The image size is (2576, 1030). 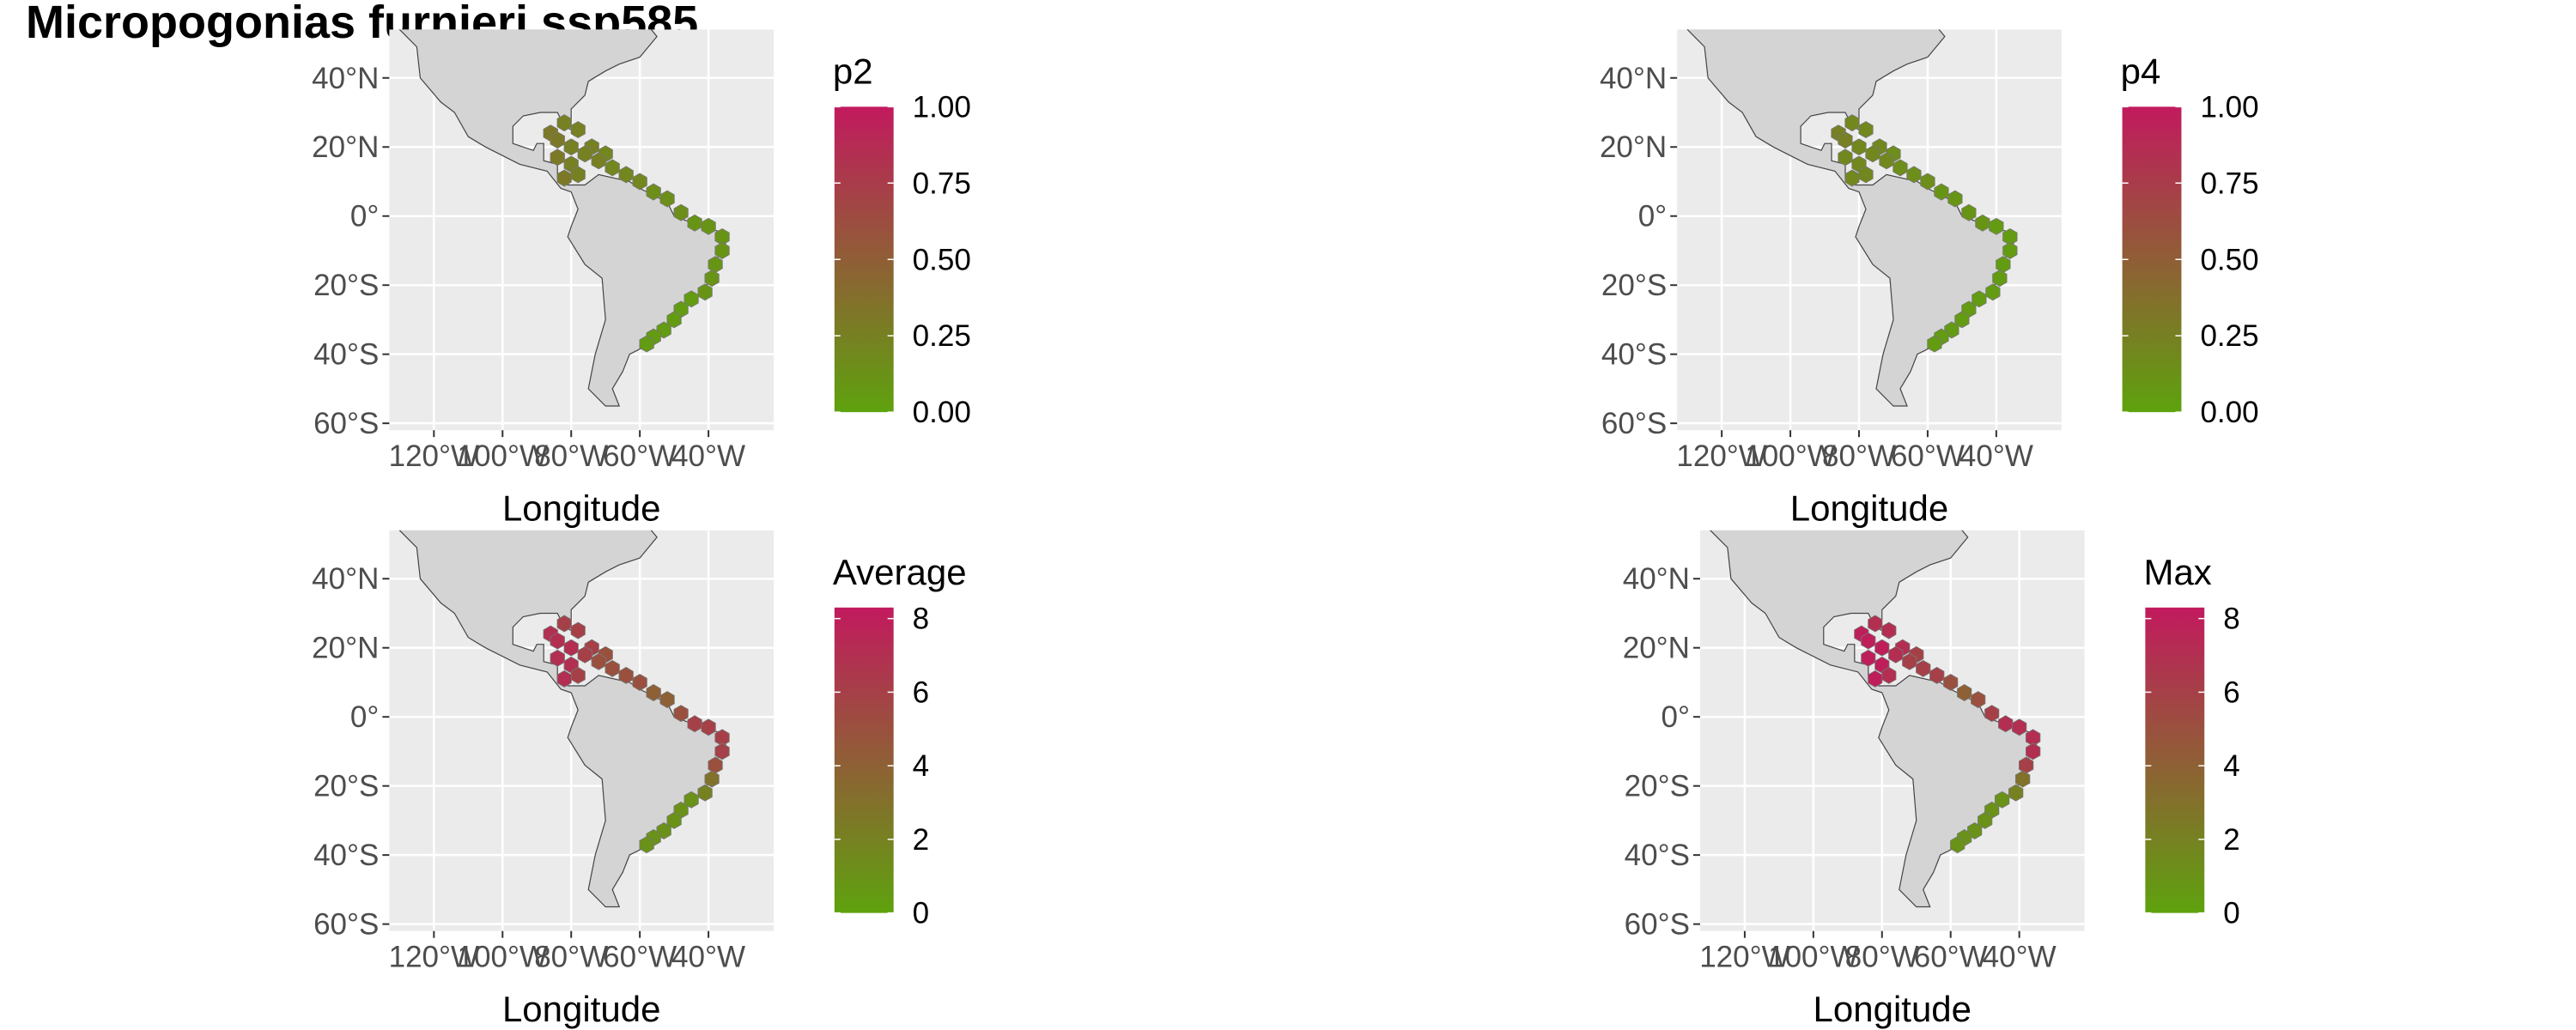 What do you see at coordinates (2229, 412) in the screenshot?
I see `colorbar-tick-label: 0.00` at bounding box center [2229, 412].